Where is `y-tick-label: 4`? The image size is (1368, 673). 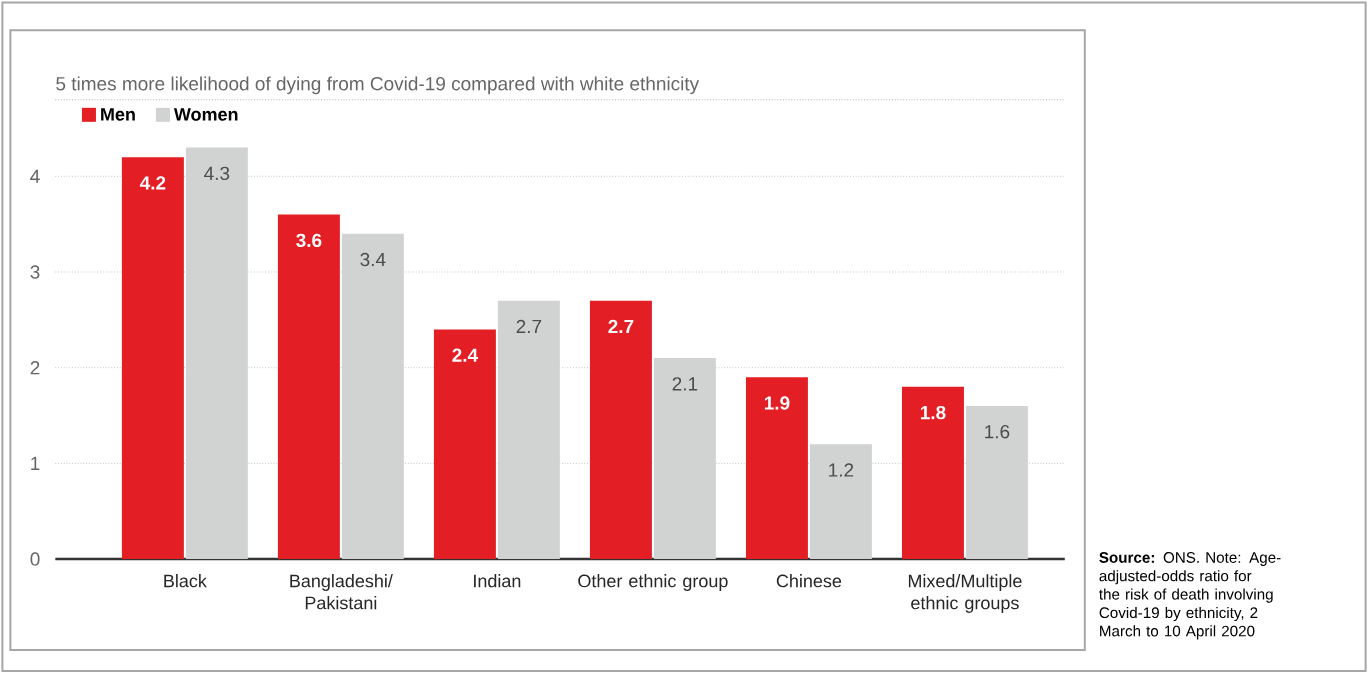
y-tick-label: 4 is located at coordinates (35, 176).